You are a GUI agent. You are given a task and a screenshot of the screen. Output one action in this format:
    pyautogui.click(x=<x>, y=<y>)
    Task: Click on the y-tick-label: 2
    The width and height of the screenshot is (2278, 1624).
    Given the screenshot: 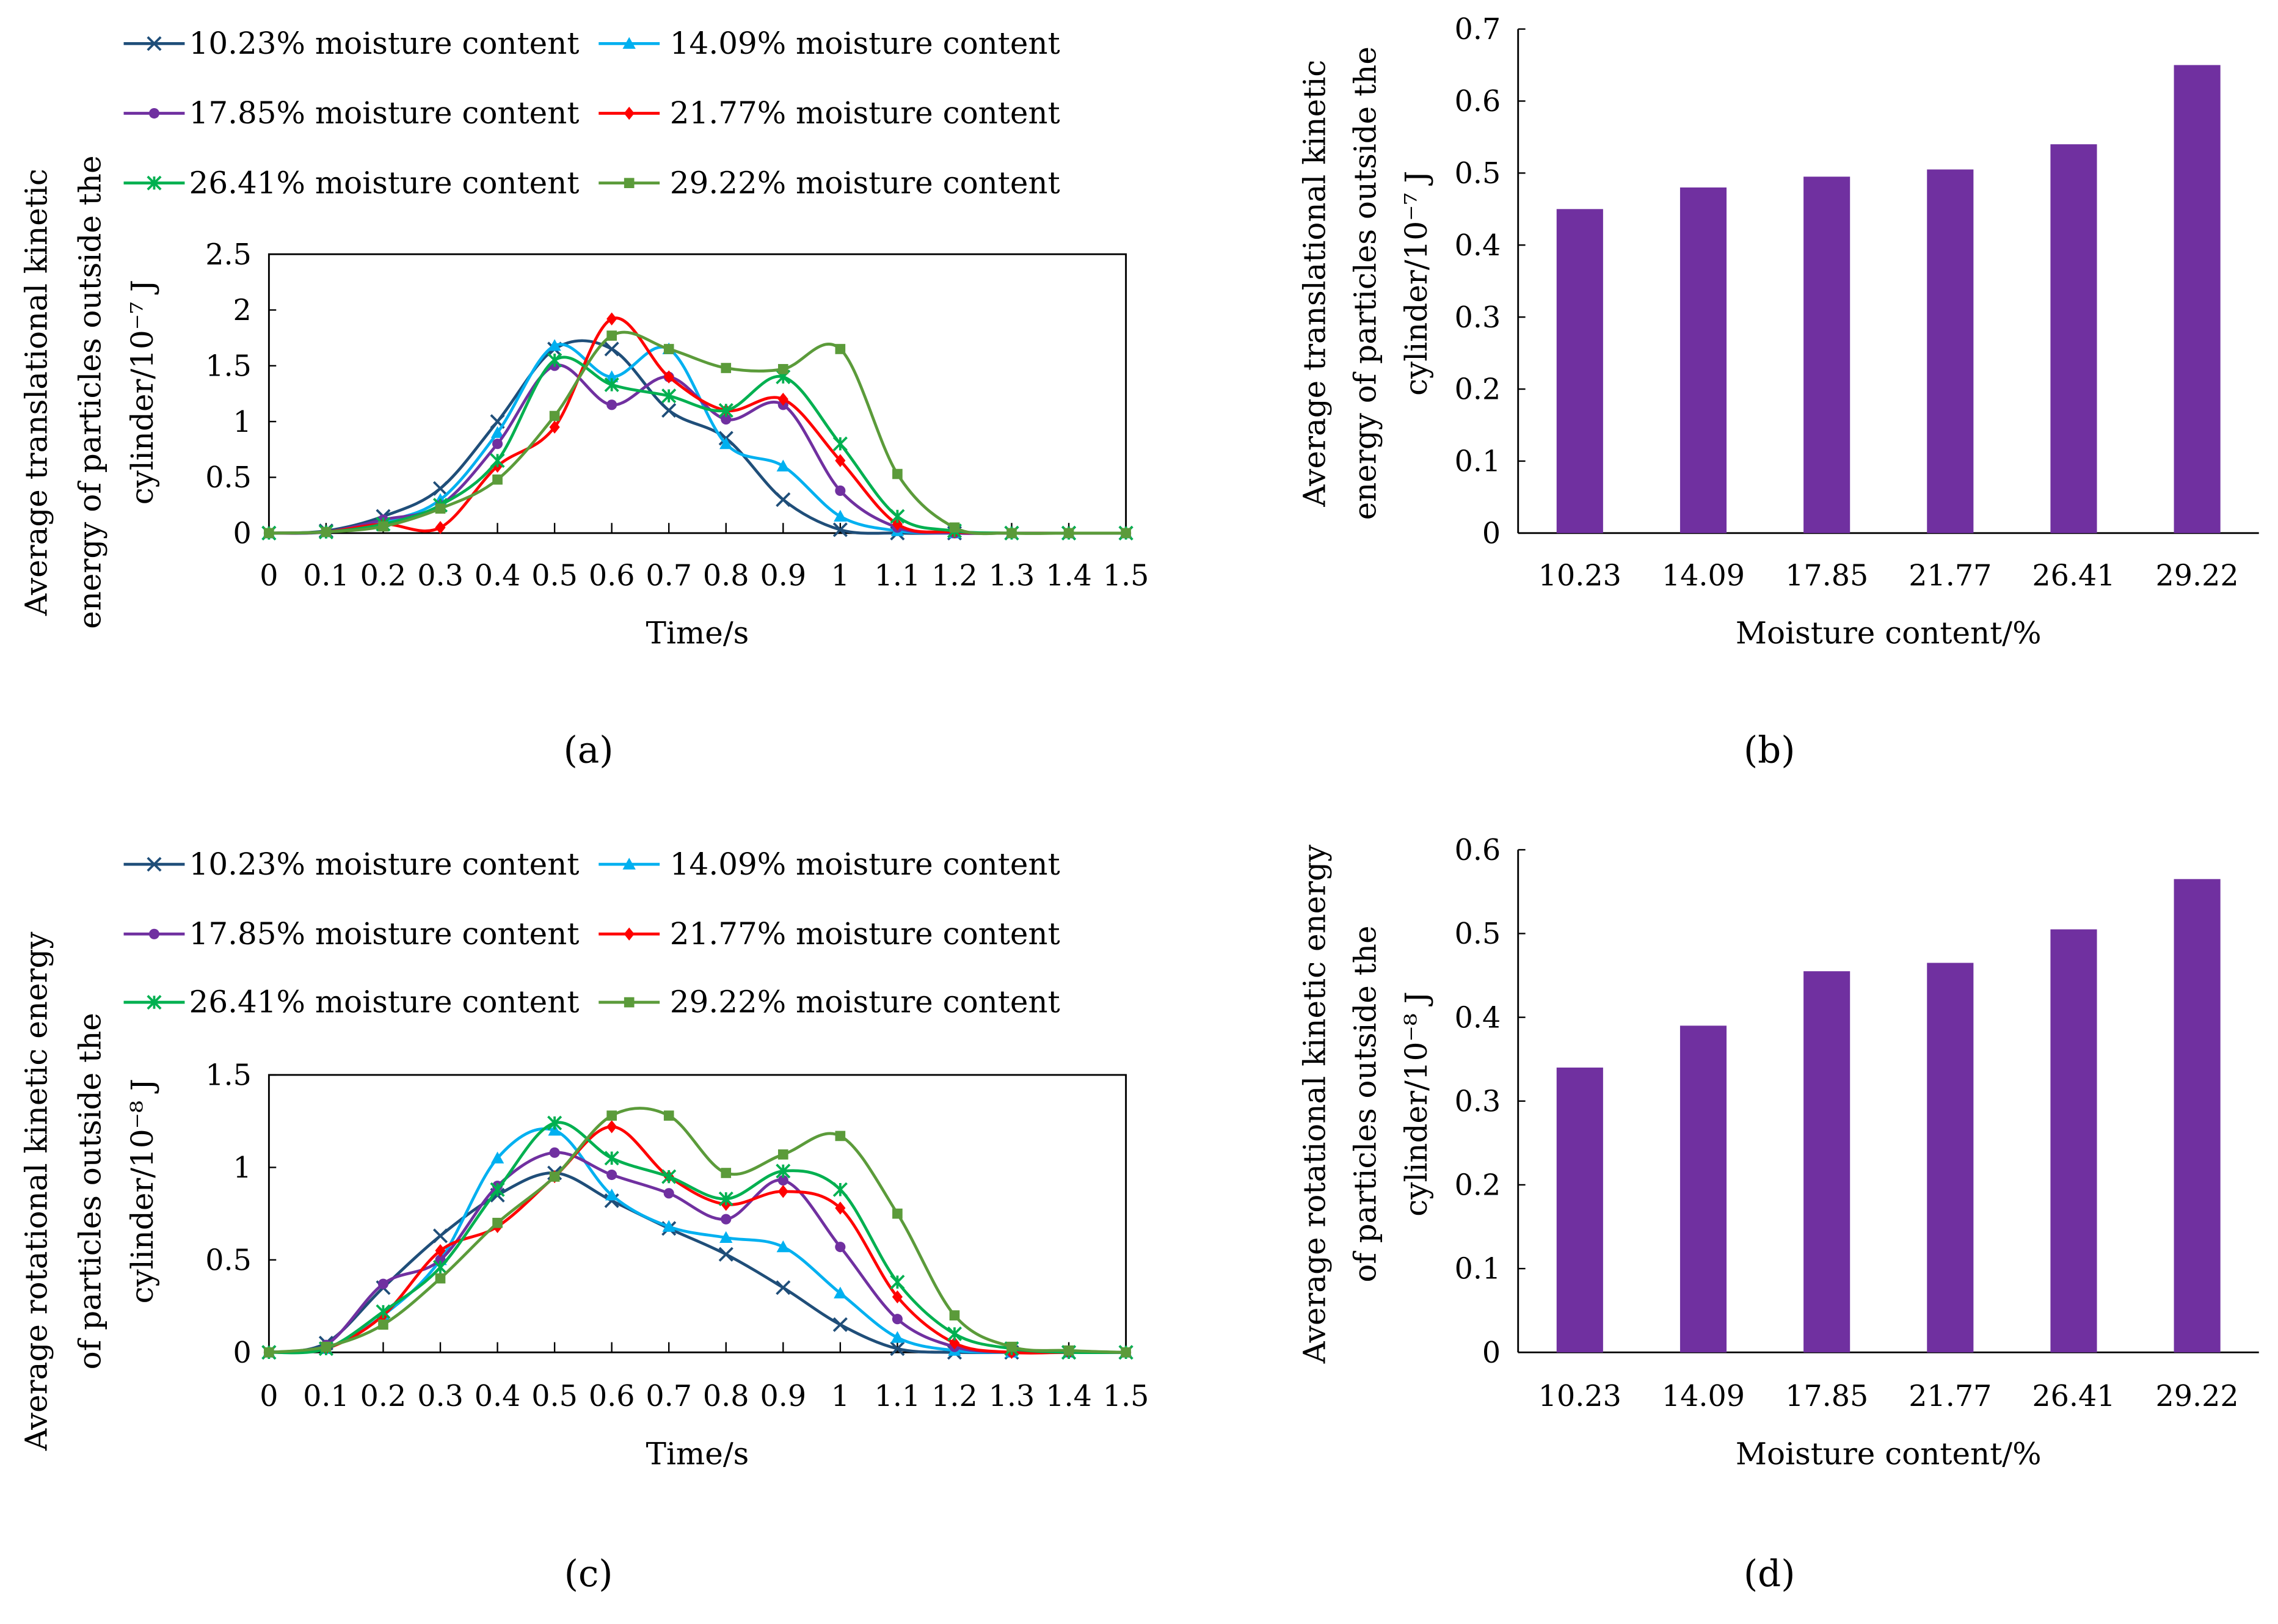 What is the action you would take?
    pyautogui.click(x=242, y=311)
    